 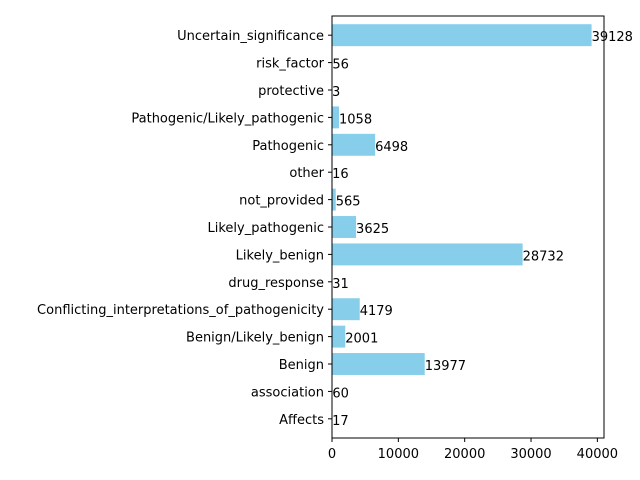 I want to click on x-tick-label: 0, so click(x=332, y=454).